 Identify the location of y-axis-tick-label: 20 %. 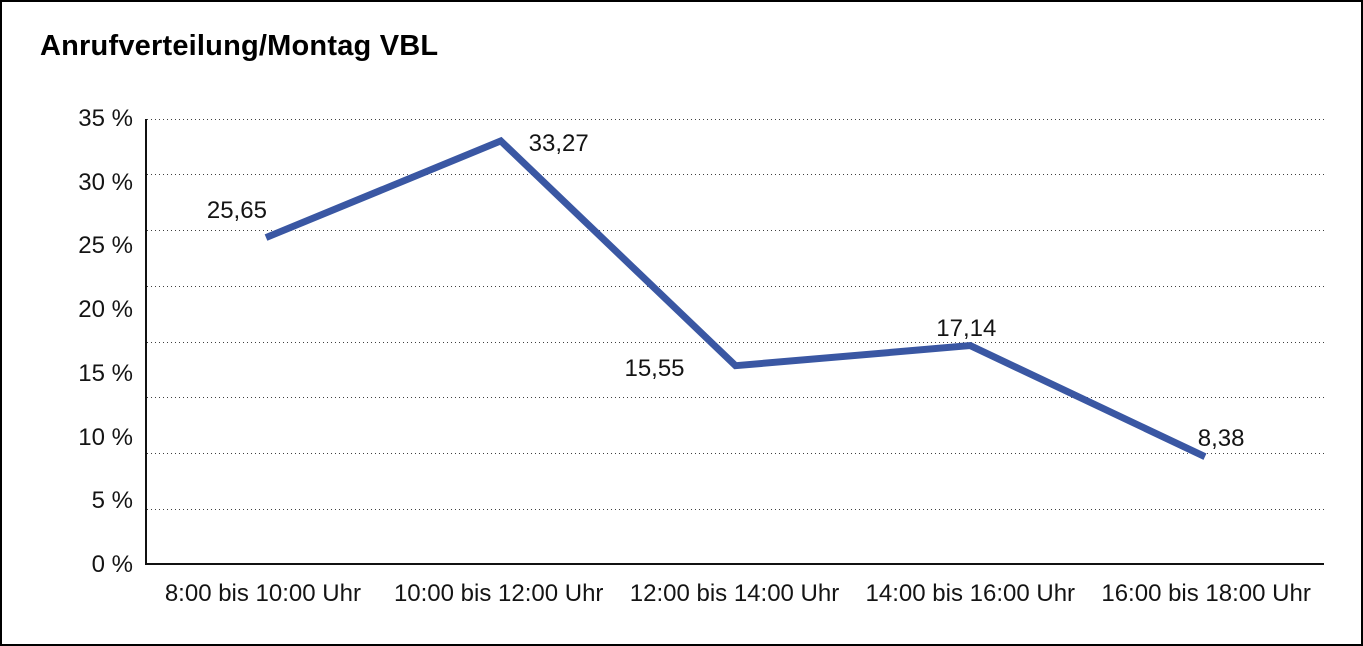
(105, 310).